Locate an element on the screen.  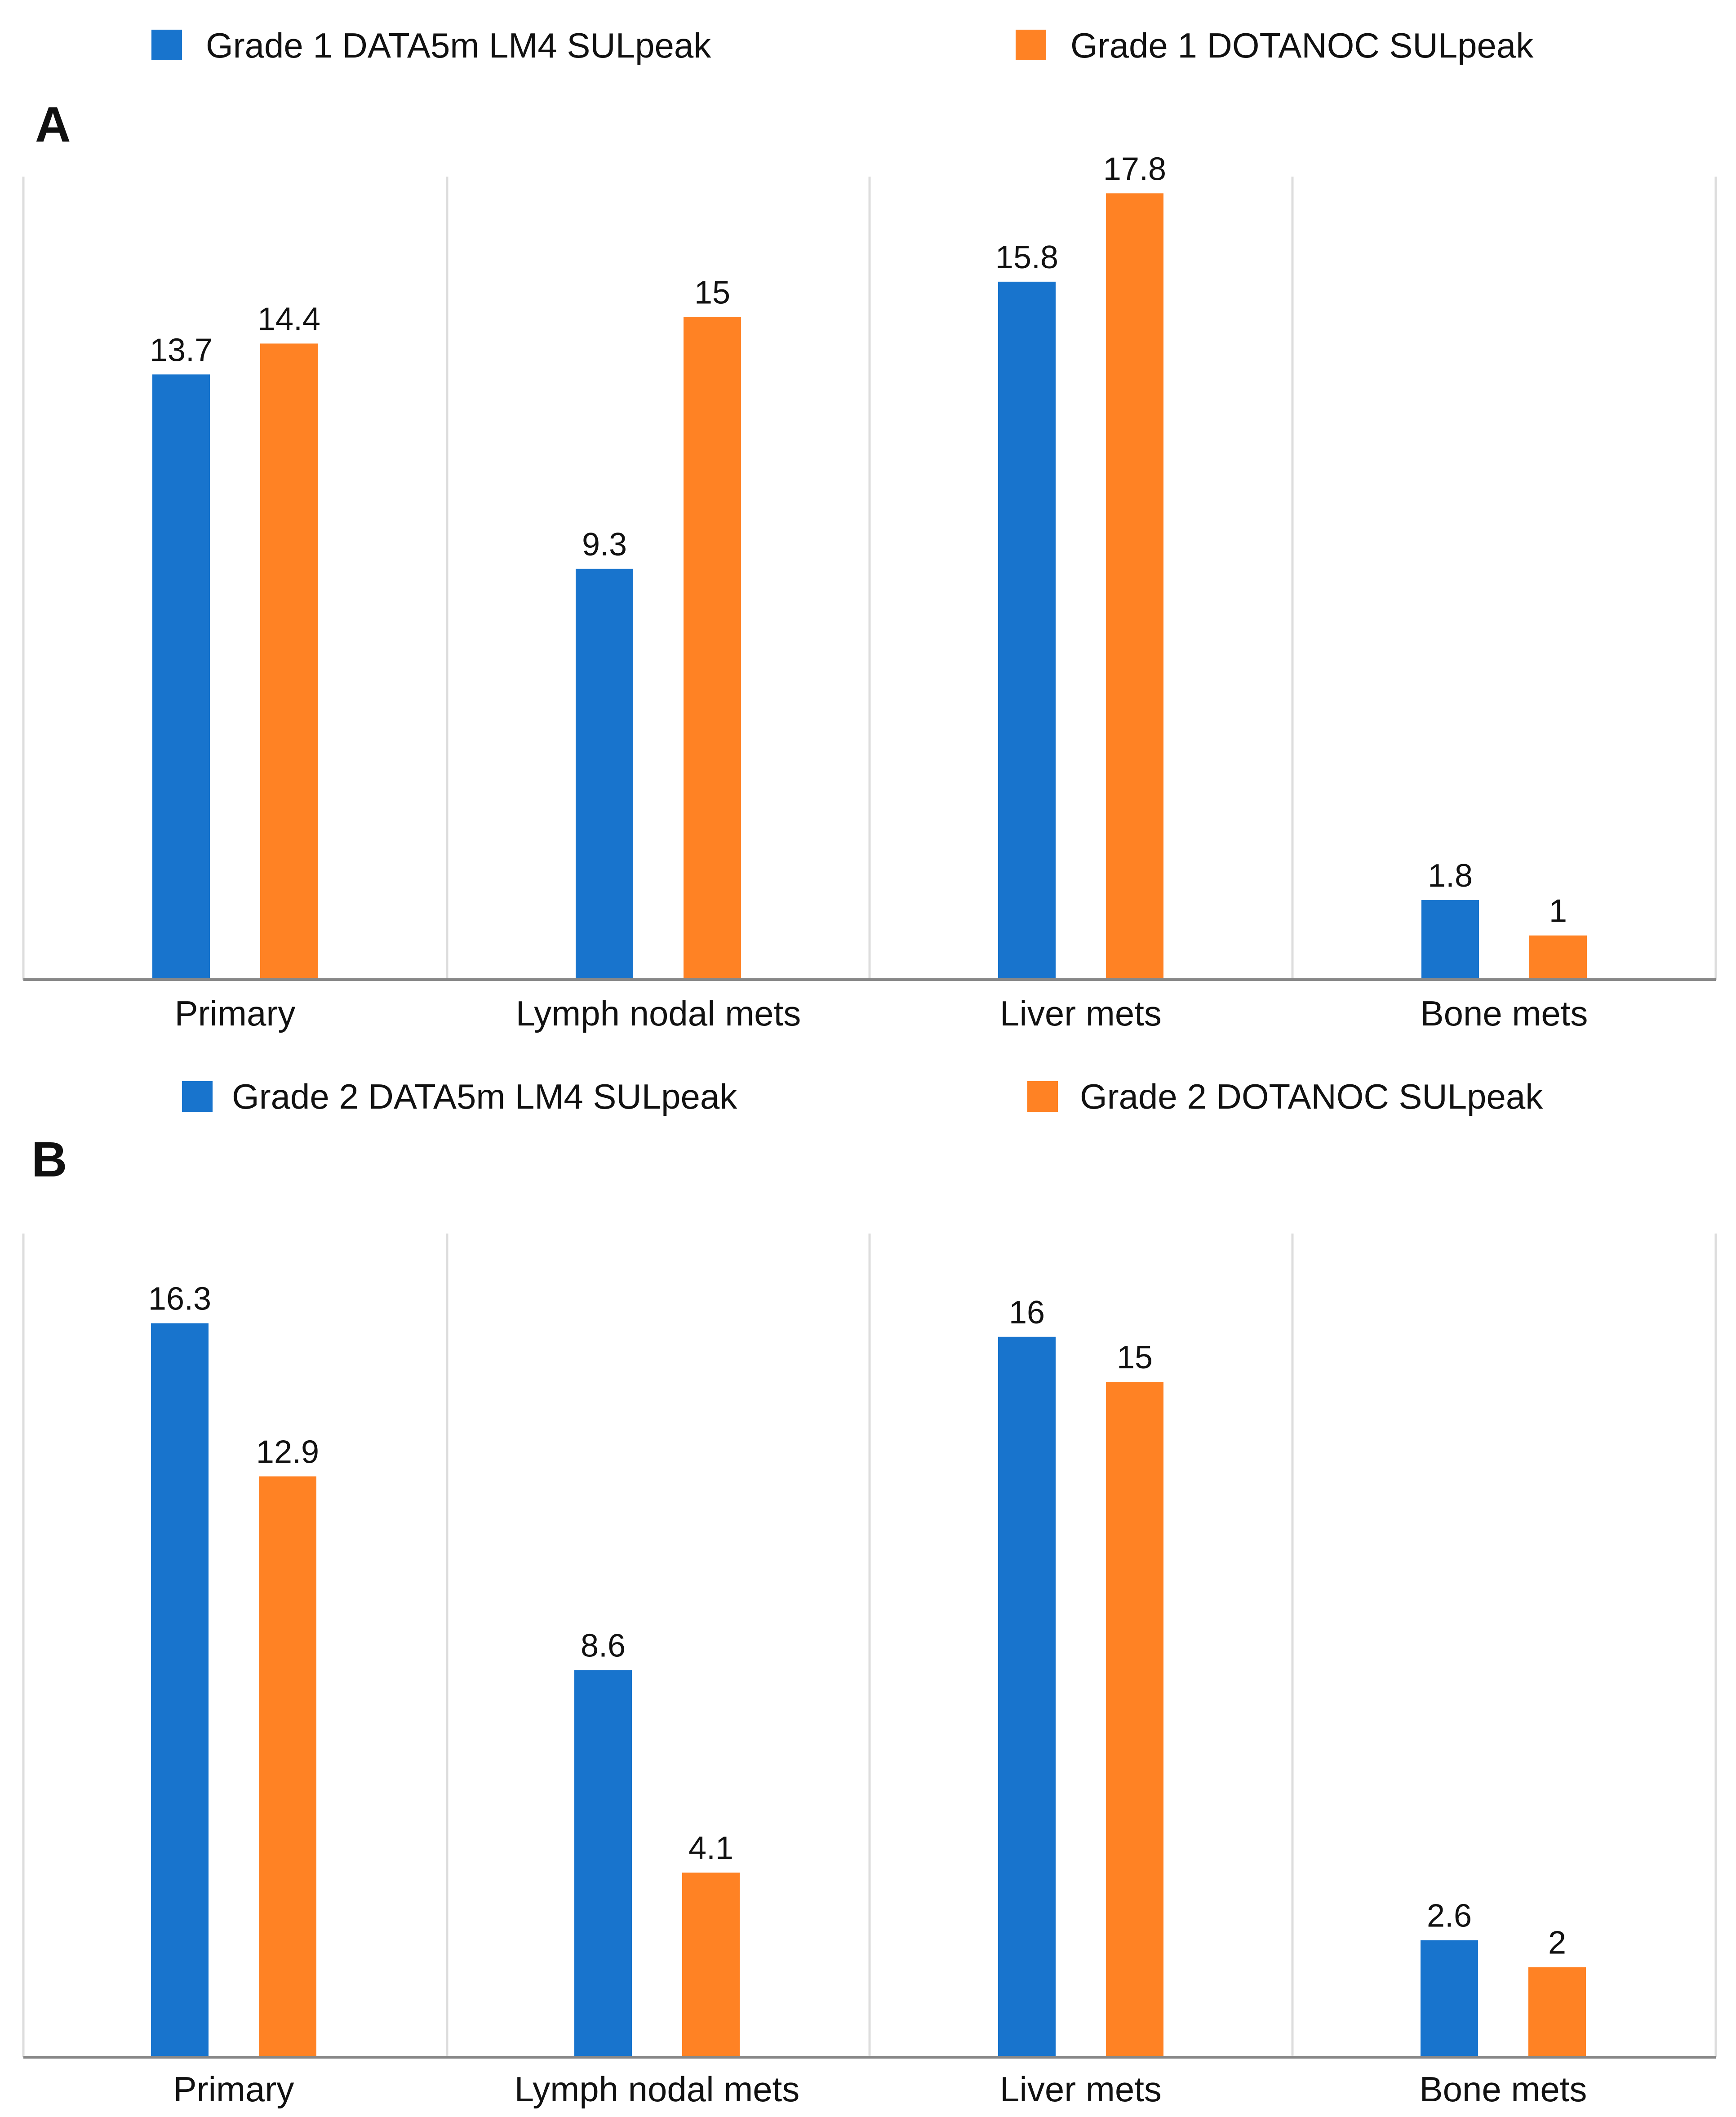
value-label-a-primary-series-1: 13.7 is located at coordinates (181, 350).